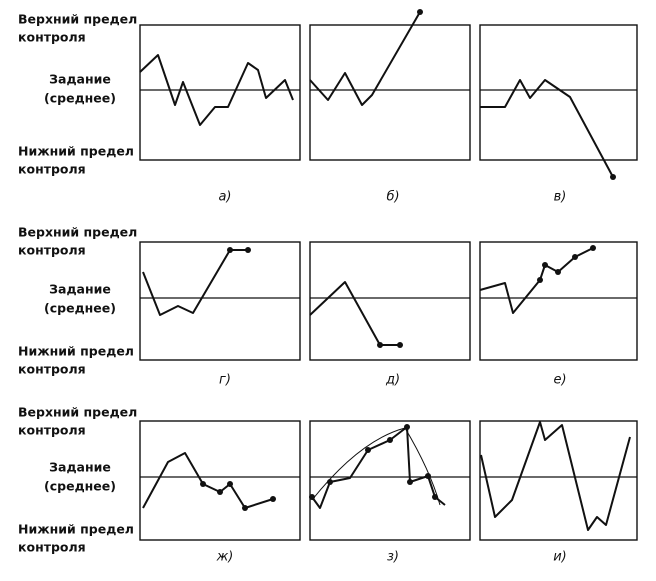  Describe the element at coordinates (224, 197) in the screenshot. I see `panel-label: а)` at that location.